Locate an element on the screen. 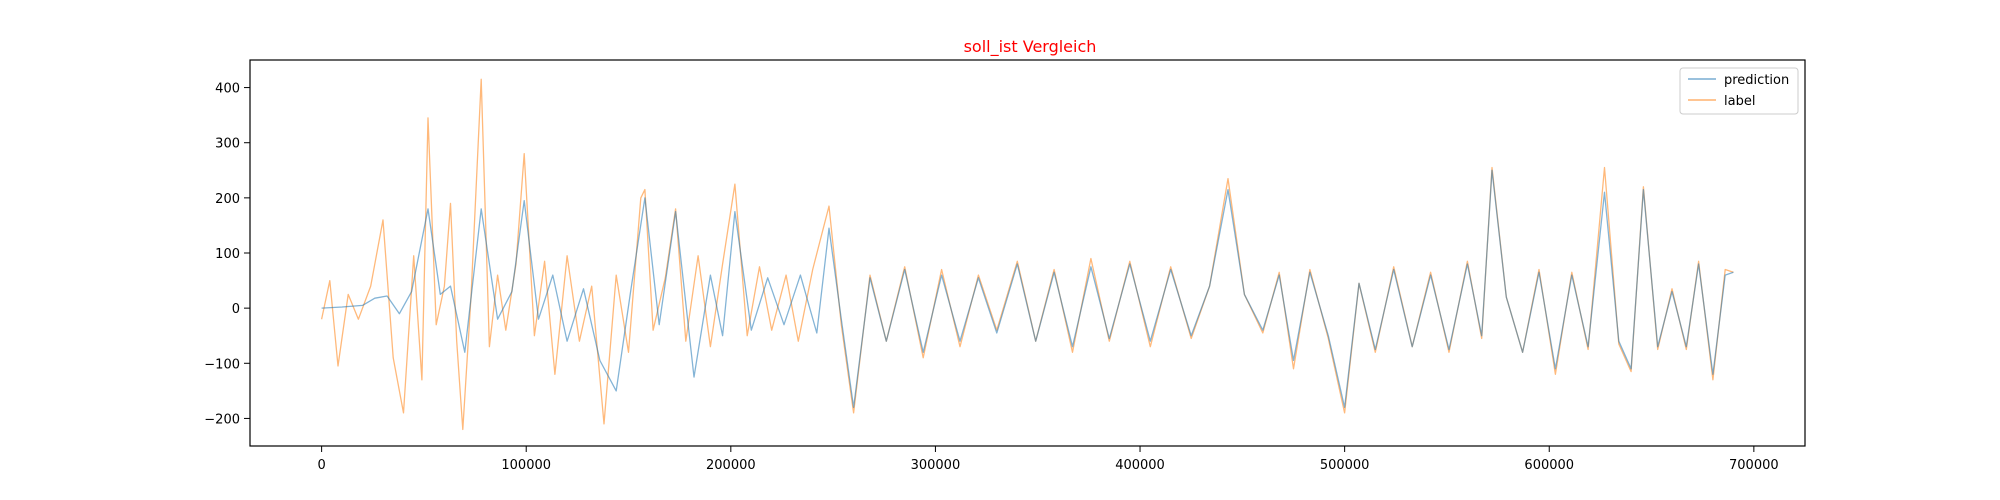 This screenshot has width=2000, height=500. x-tick-label: 400000 is located at coordinates (1140, 465).